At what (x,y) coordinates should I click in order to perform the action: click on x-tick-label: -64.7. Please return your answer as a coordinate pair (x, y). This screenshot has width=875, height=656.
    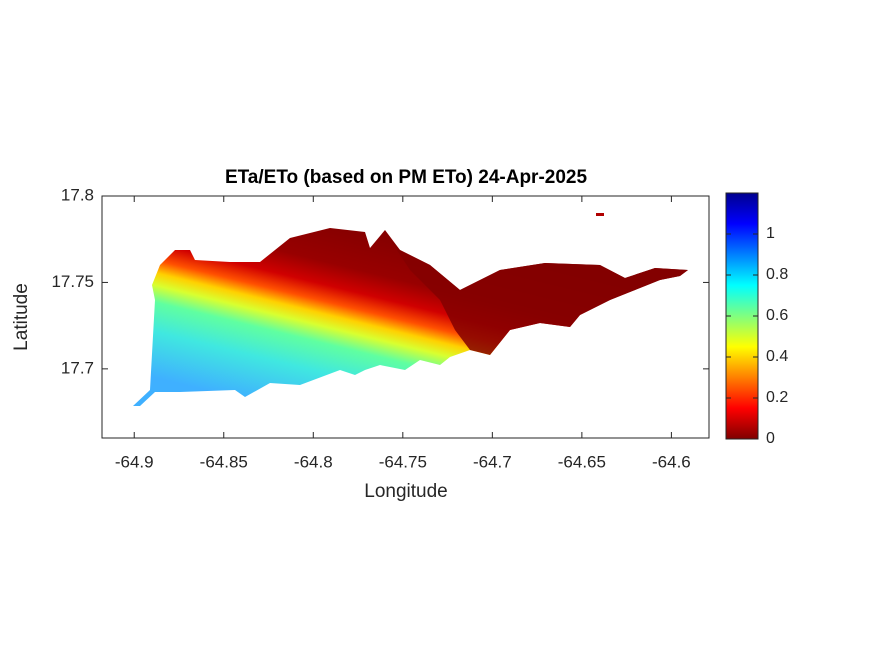
    Looking at the image, I should click on (492, 461).